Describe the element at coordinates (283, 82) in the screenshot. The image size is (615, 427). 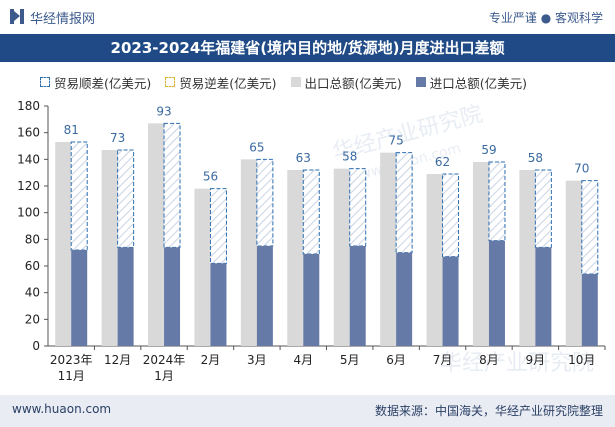
I see `chart-legend: 贸易顺差(亿美元) 贸易逆差(亿美元) 出口总额(亿美元) 进口总额(亿美元)` at that location.